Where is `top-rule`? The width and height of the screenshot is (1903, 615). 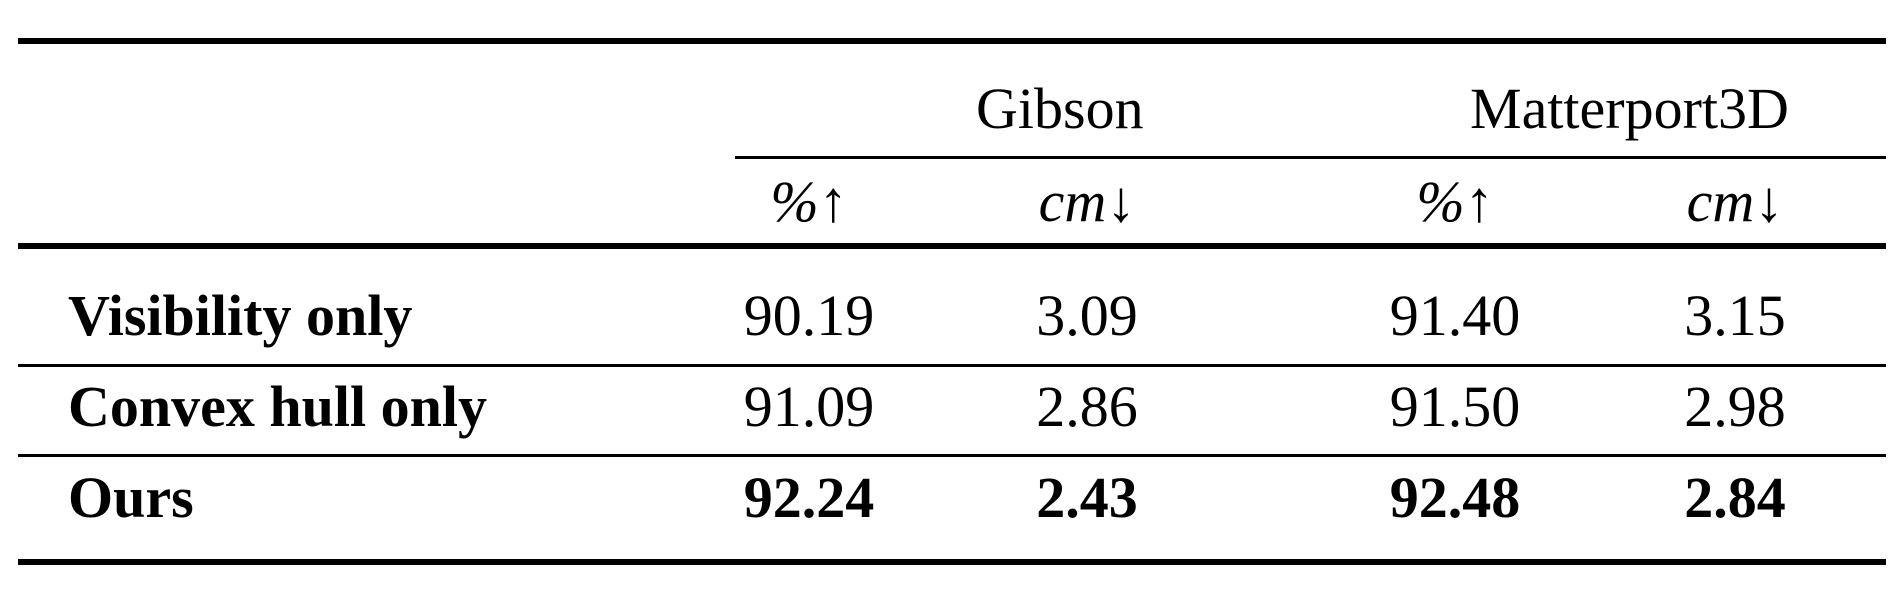 top-rule is located at coordinates (952, 41).